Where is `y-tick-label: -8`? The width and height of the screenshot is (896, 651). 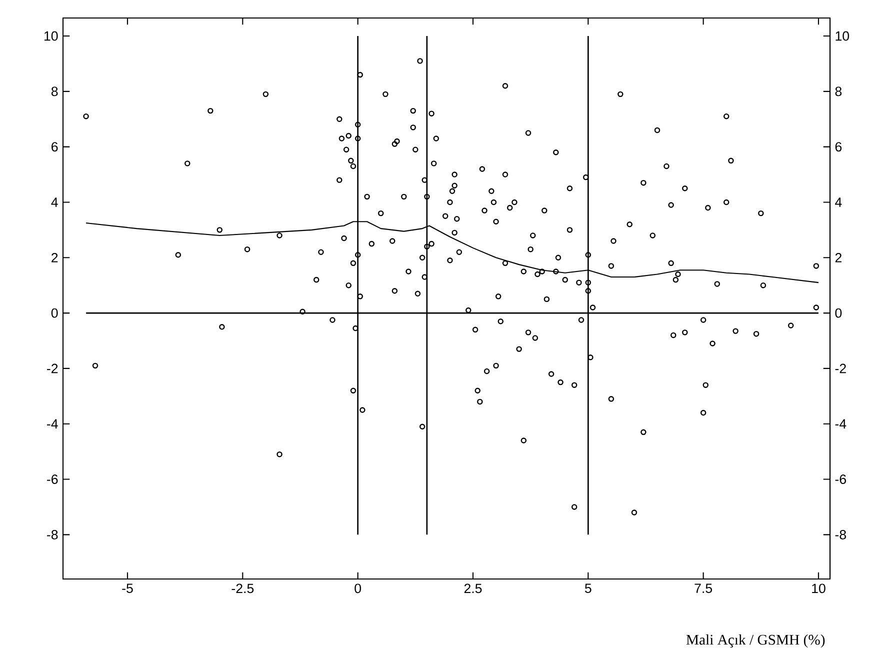 y-tick-label: -8 is located at coordinates (840, 535).